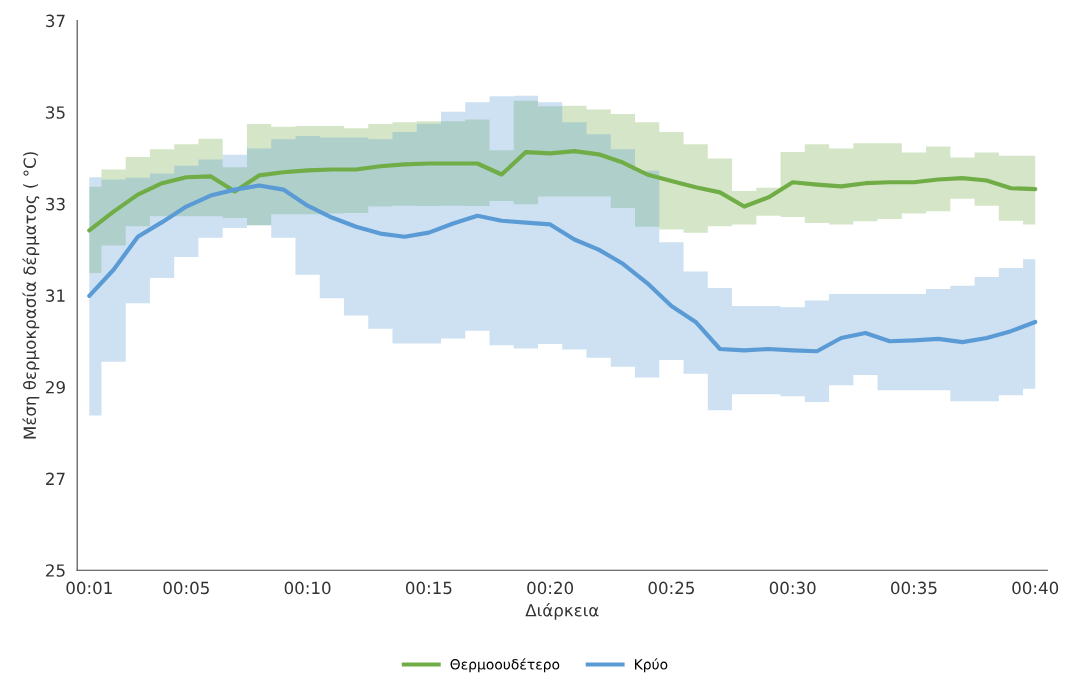  Describe the element at coordinates (55, 21) in the screenshot. I see `y-tick-label: 37` at that location.